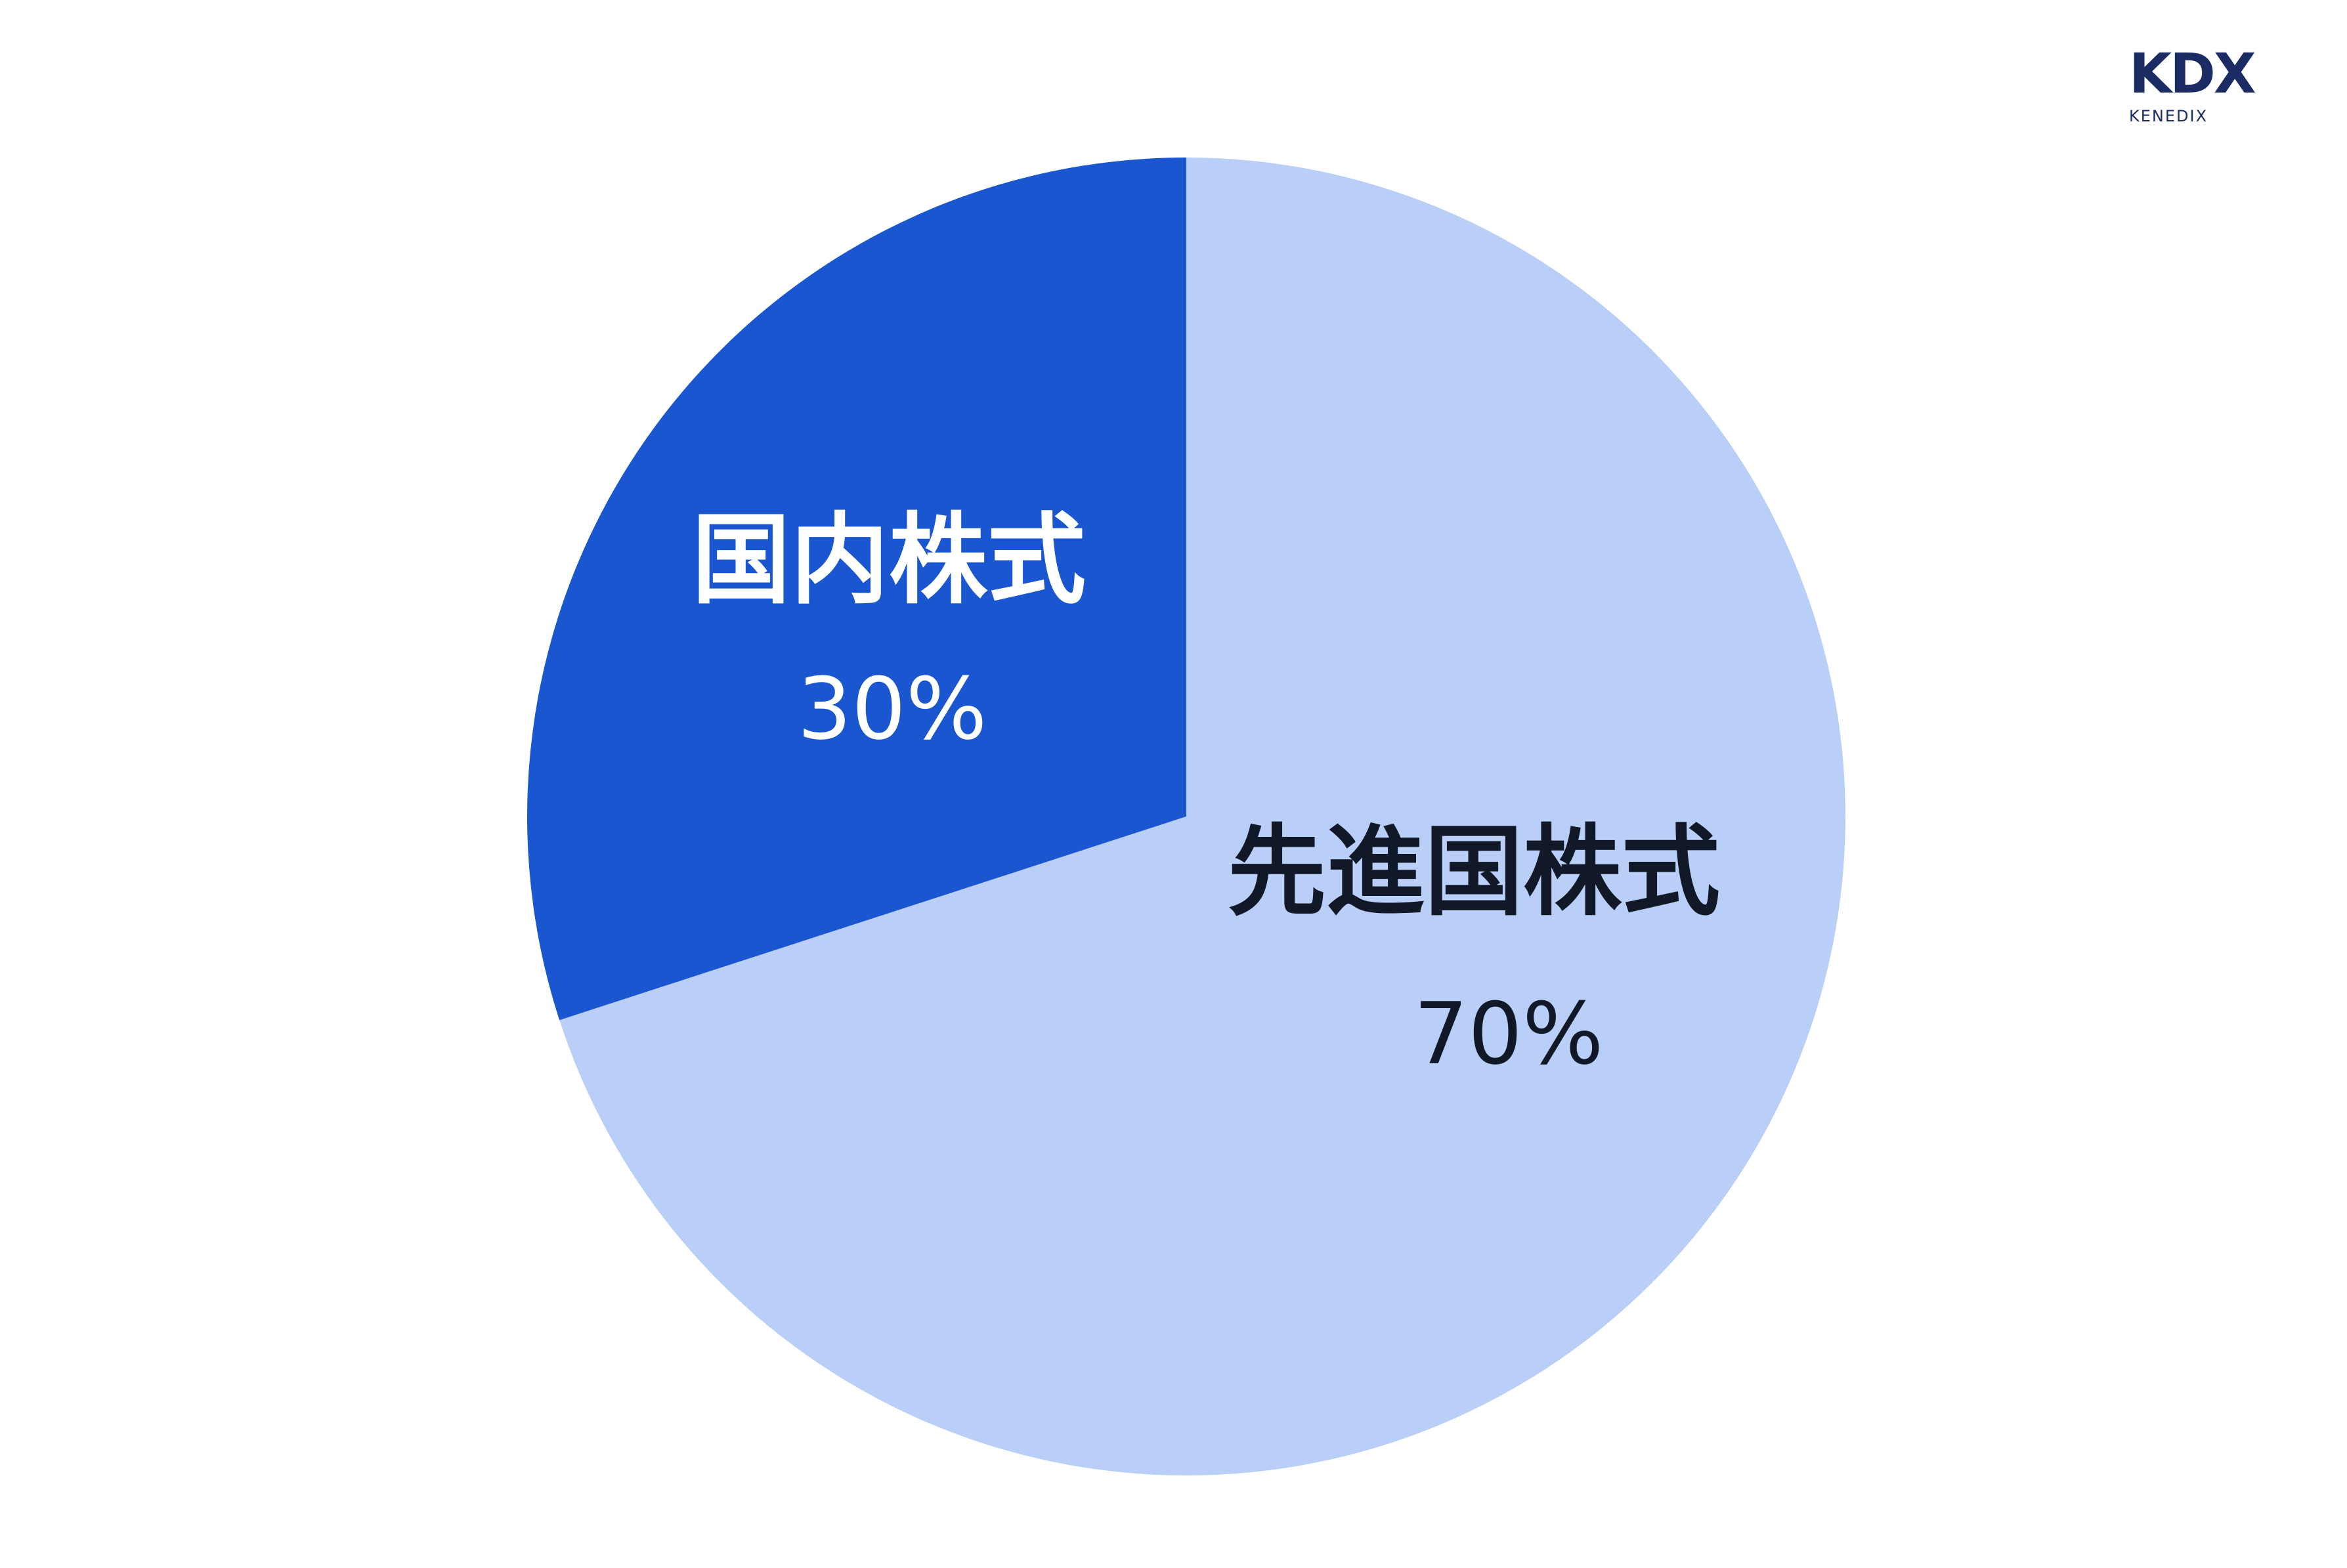 Image resolution: width=2347 pixels, height=1568 pixels. What do you see at coordinates (1509, 1034) in the screenshot?
I see `slice-value-label: 70%` at bounding box center [1509, 1034].